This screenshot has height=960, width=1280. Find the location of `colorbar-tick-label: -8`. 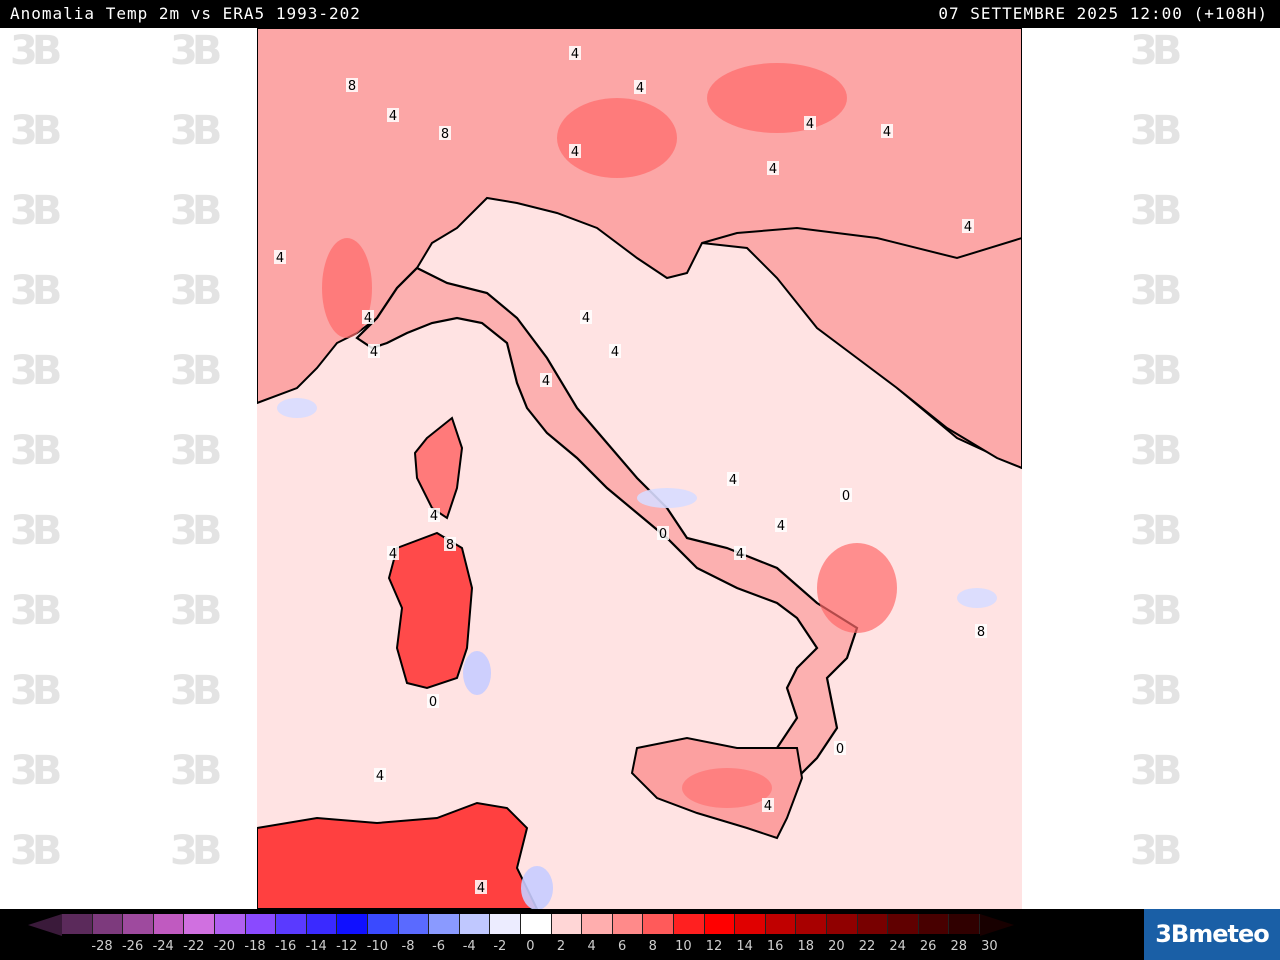

colorbar-tick-label: -8 is located at coordinates (408, 946).